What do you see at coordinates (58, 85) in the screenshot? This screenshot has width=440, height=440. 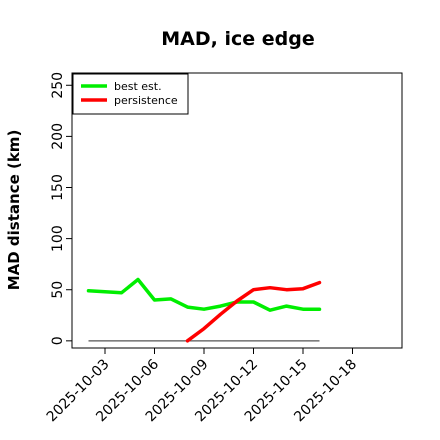 I see `y-tick-label: 250` at bounding box center [58, 85].